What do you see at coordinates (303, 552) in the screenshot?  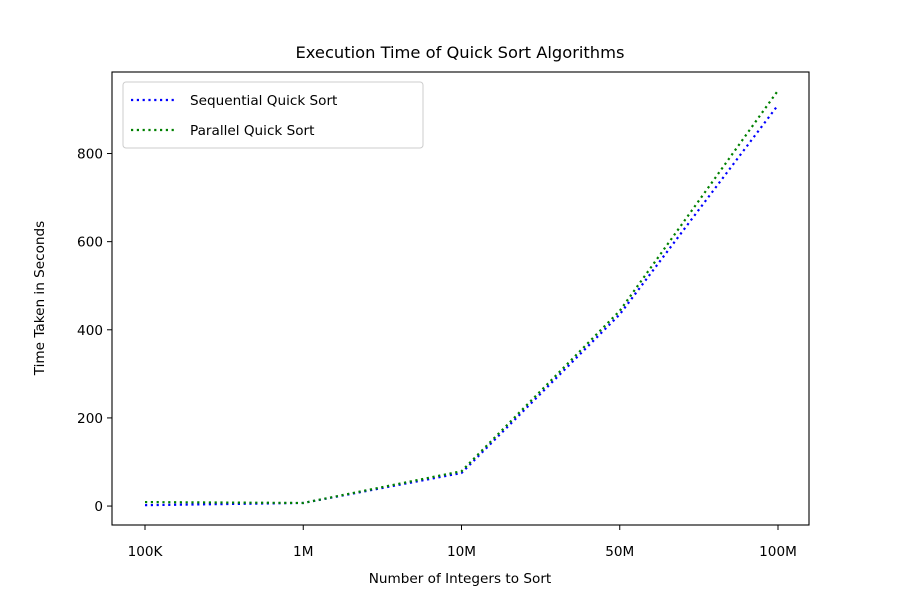 I see `x-tick-label: 1M` at bounding box center [303, 552].